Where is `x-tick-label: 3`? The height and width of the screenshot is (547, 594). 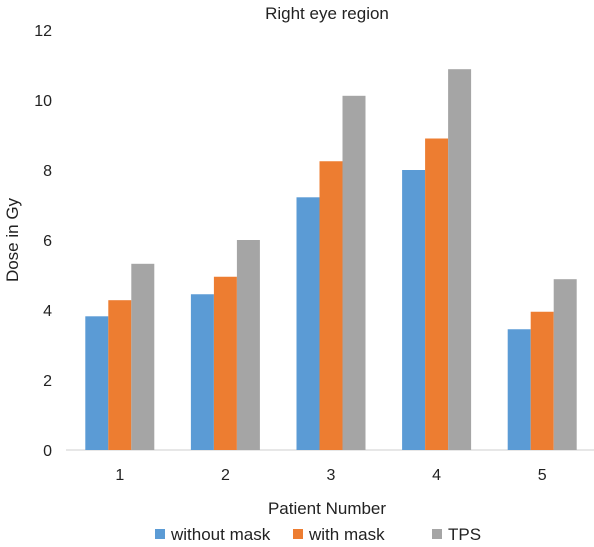 x-tick-label: 3 is located at coordinates (331, 475).